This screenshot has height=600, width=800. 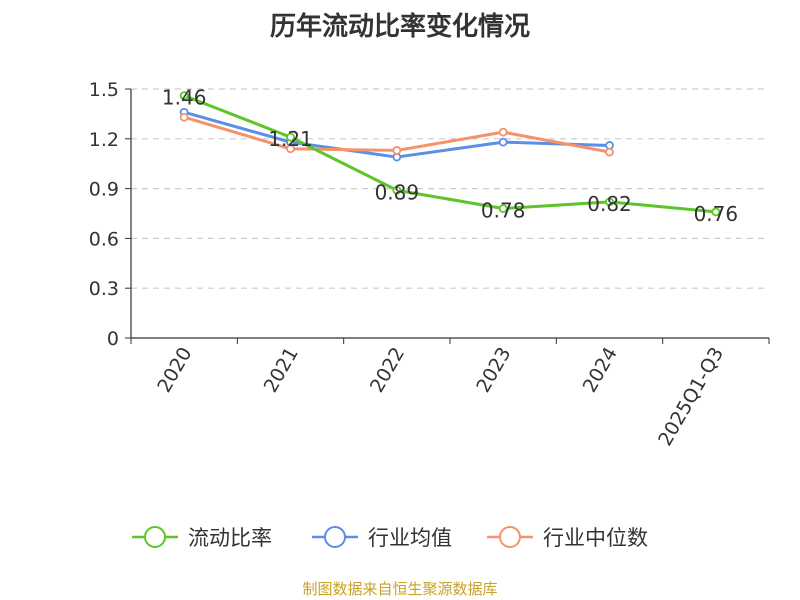 I want to click on y-tick-label: 0.3, so click(x=104, y=289).